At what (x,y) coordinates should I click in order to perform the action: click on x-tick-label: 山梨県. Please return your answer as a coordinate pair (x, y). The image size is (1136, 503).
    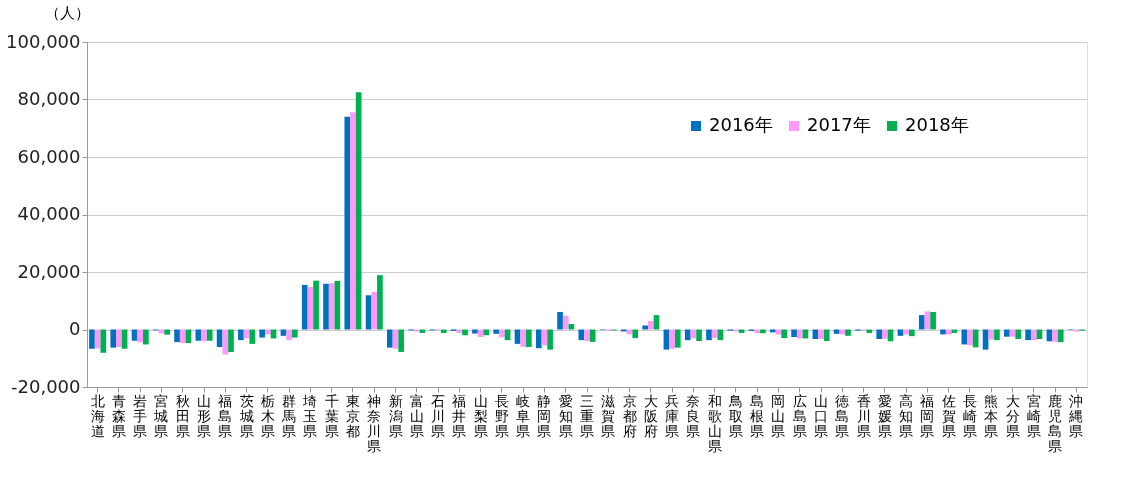
    Looking at the image, I should click on (480, 415).